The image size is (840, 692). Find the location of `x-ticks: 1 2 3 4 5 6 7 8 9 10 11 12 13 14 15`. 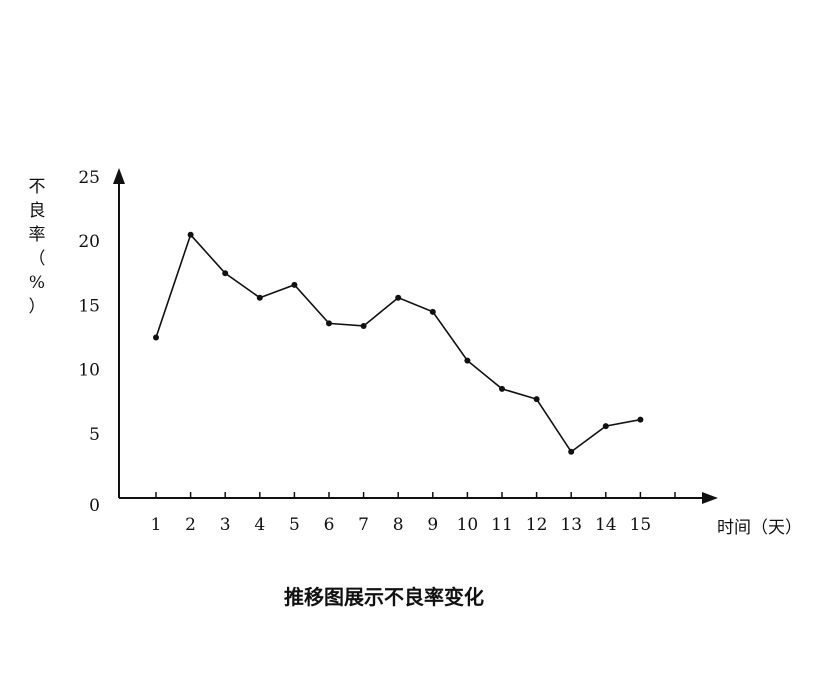

x-ticks: 1 2 3 4 5 6 7 8 9 10 11 12 13 14 15 is located at coordinates (413, 513).